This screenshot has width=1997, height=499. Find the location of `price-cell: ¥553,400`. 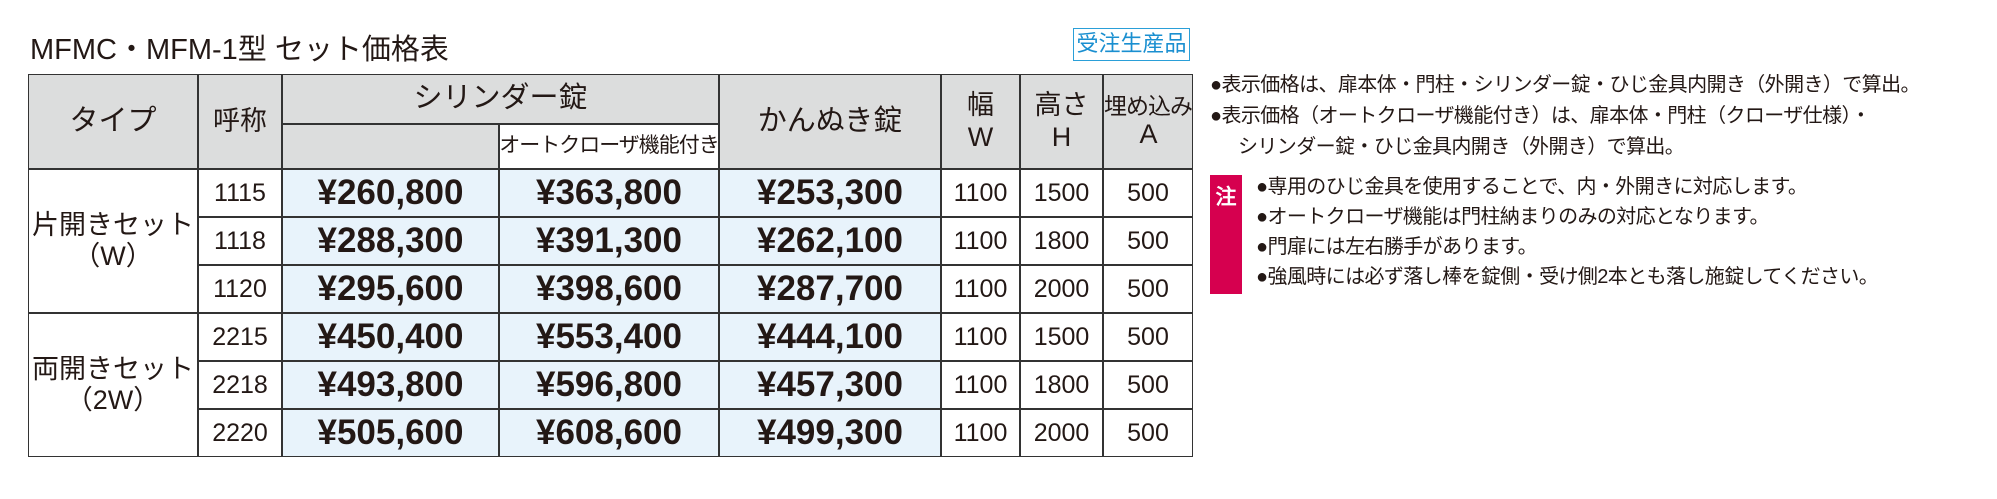

price-cell: ¥553,400 is located at coordinates (609, 337).